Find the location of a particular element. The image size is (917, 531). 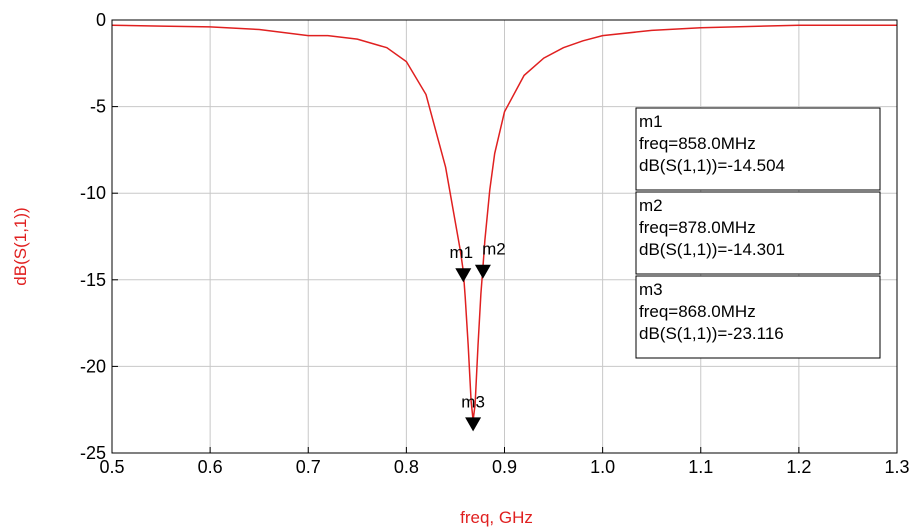

y-tick-label: -20 is located at coordinates (93, 366).